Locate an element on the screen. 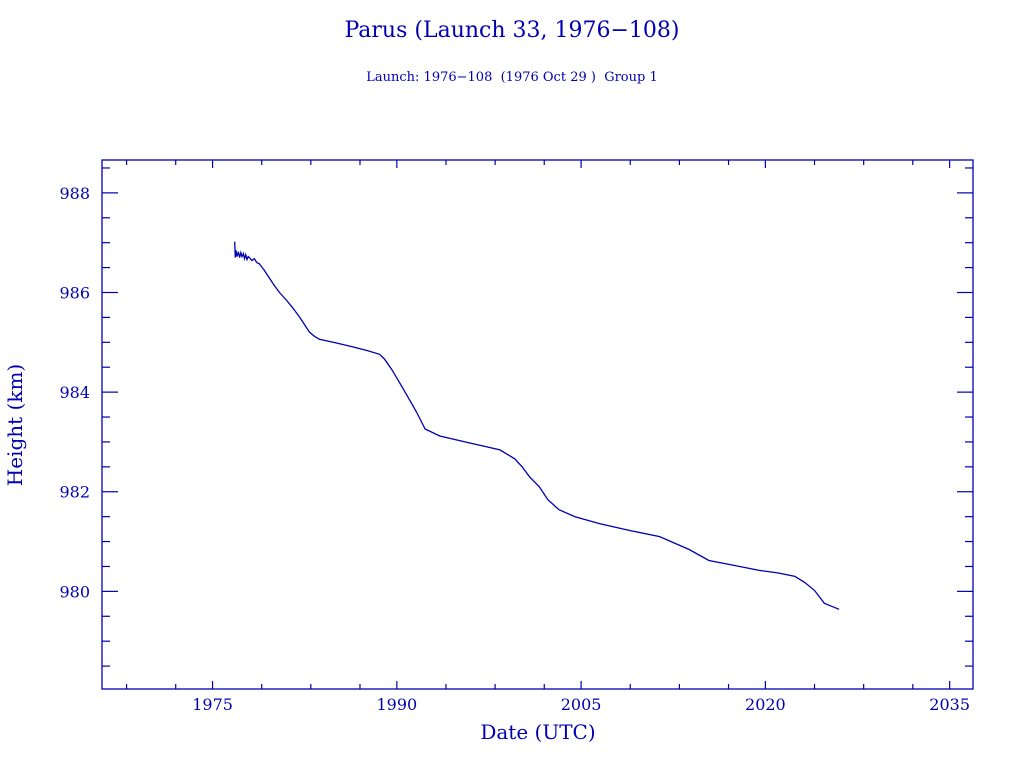  y-tick-label: 986 is located at coordinates (74, 292).